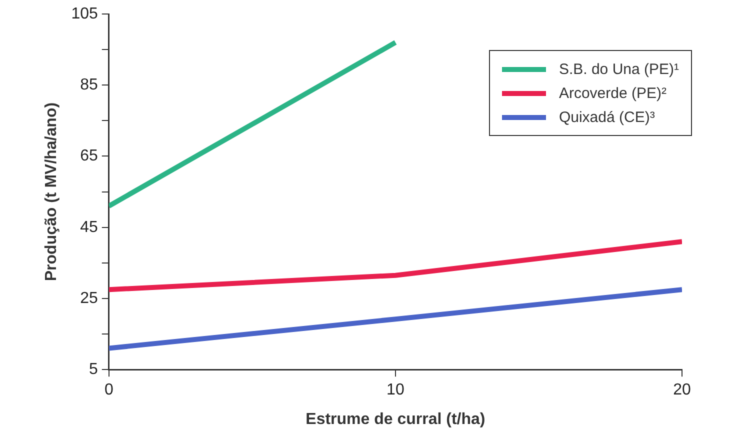 The height and width of the screenshot is (441, 740). Describe the element at coordinates (84, 13) in the screenshot. I see `y-tick-label: 105` at that location.